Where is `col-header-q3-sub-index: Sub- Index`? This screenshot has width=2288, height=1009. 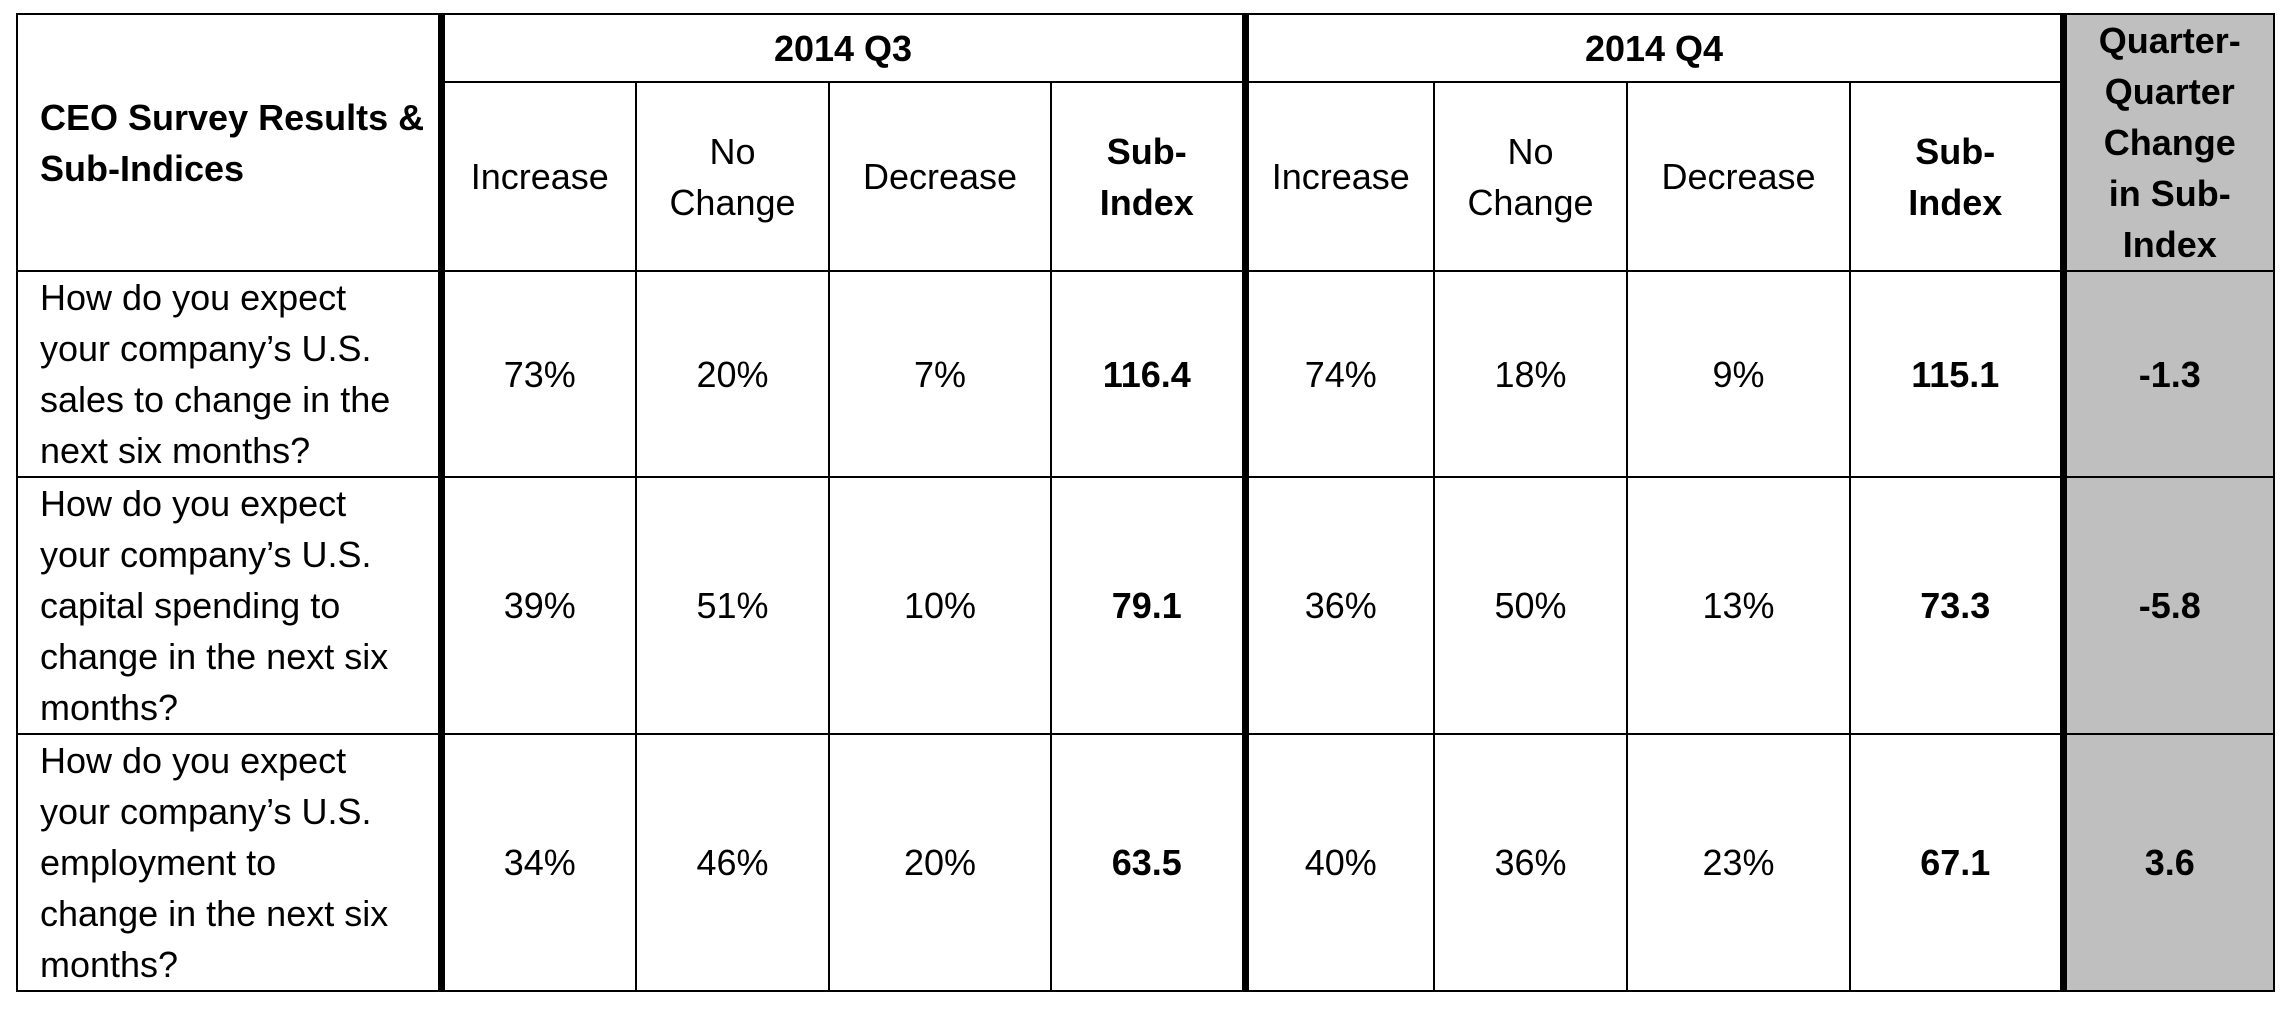 col-header-q3-sub-index: Sub- Index is located at coordinates (1148, 176).